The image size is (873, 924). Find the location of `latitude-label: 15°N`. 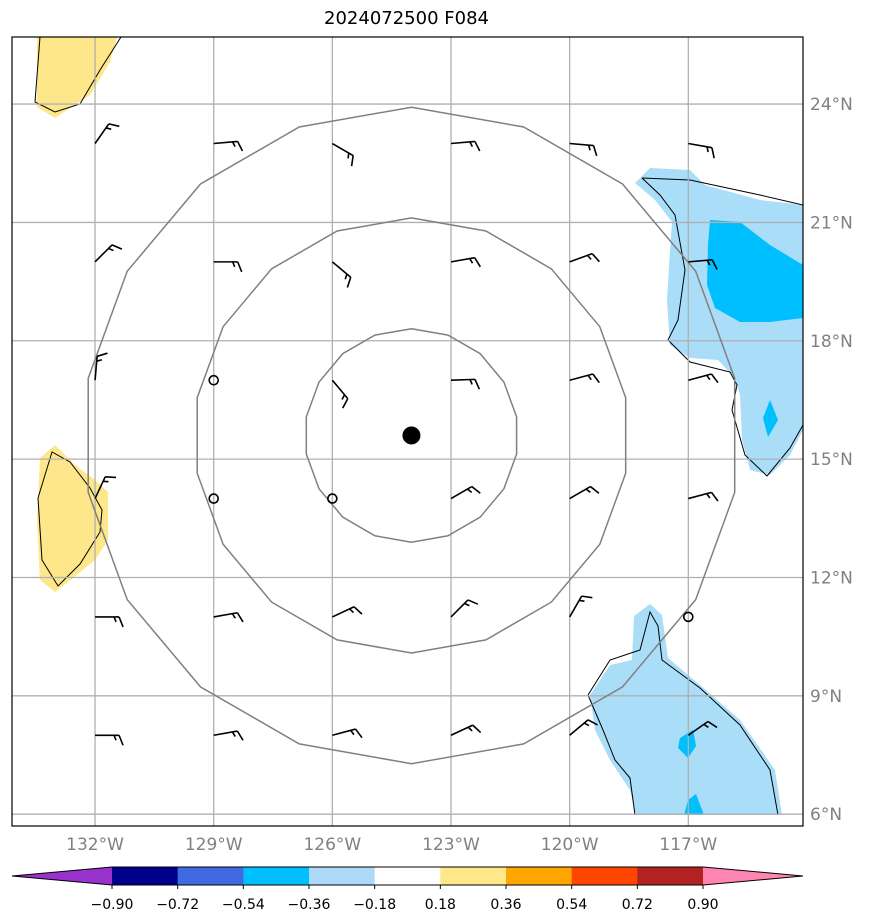

latitude-label: 15°N is located at coordinates (831, 460).